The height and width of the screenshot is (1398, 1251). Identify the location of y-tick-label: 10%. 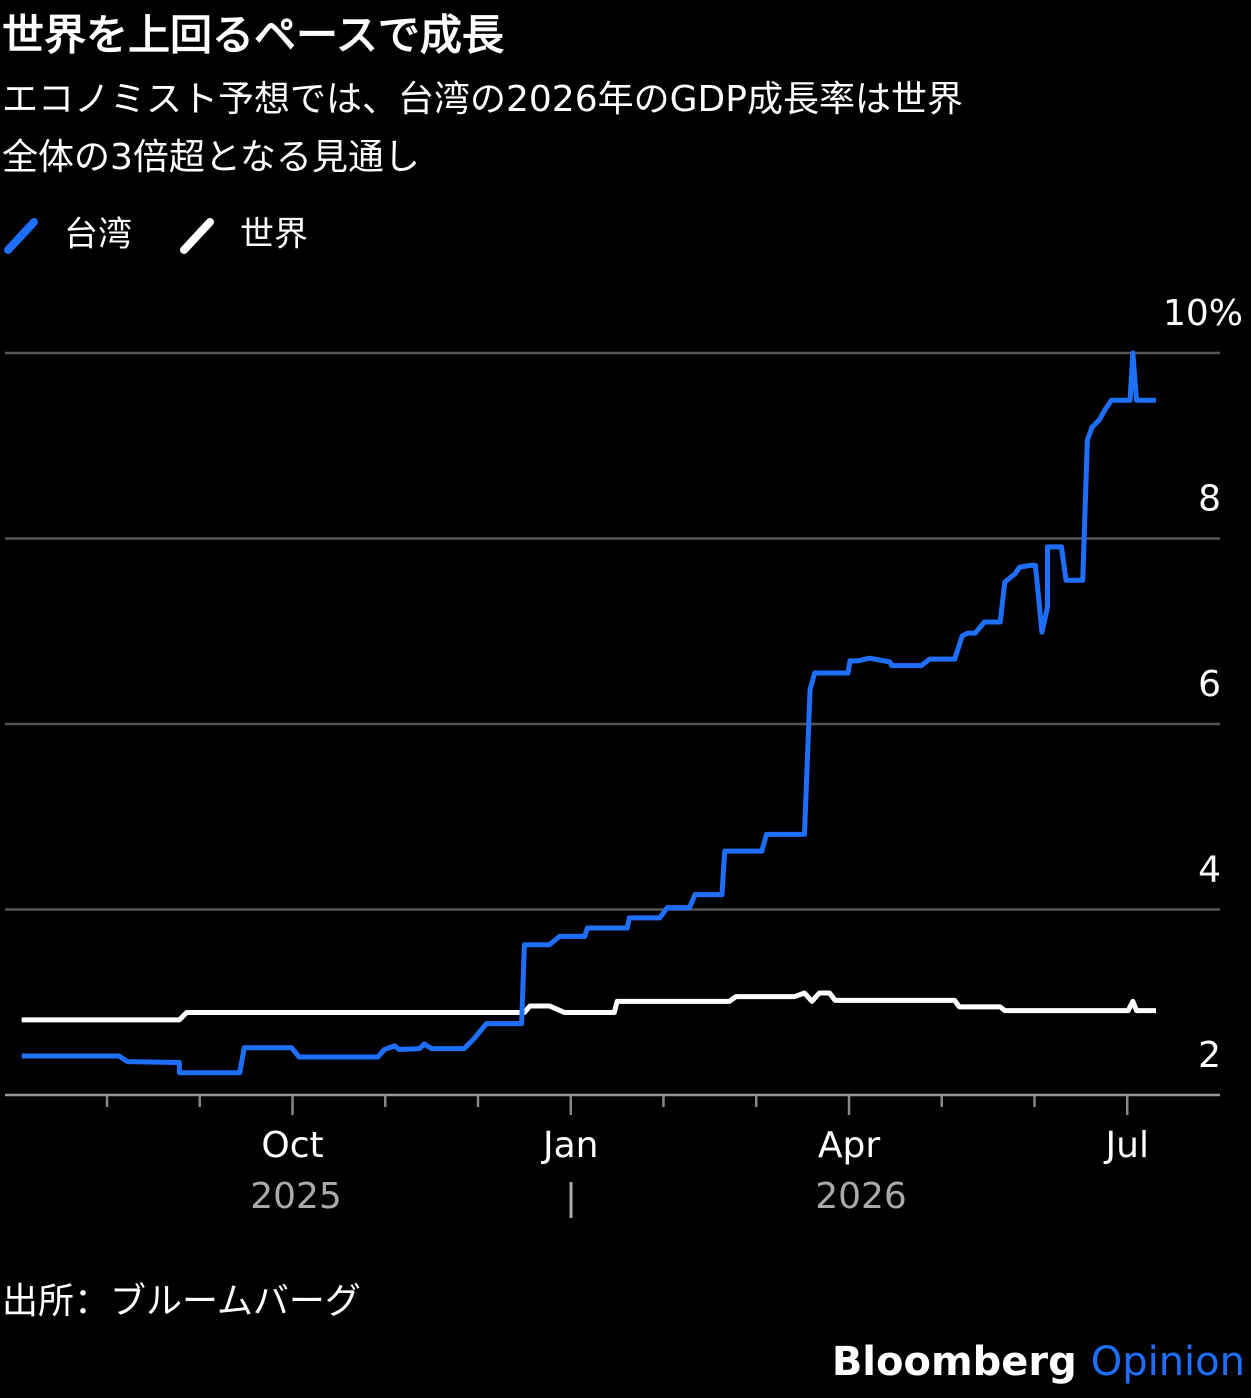
(1203, 313).